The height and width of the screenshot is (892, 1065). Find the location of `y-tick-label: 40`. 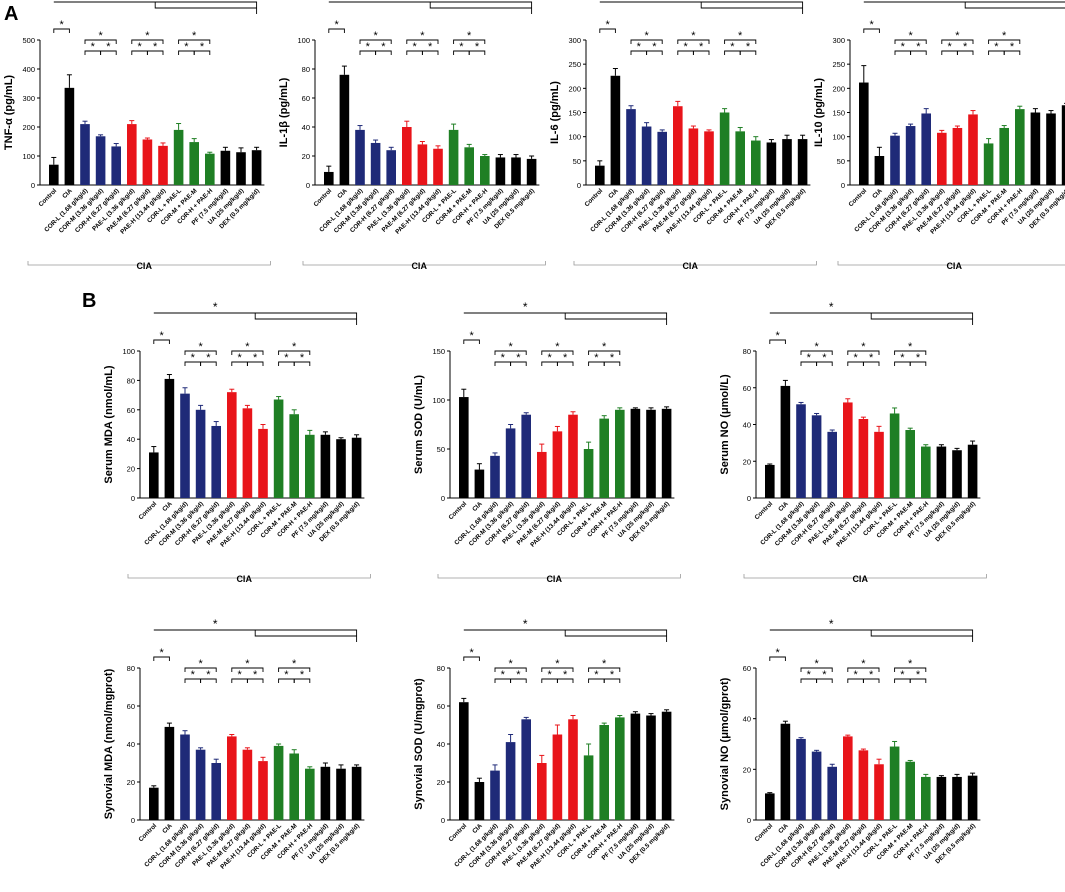

y-tick-label: 40 is located at coordinates (747, 719).